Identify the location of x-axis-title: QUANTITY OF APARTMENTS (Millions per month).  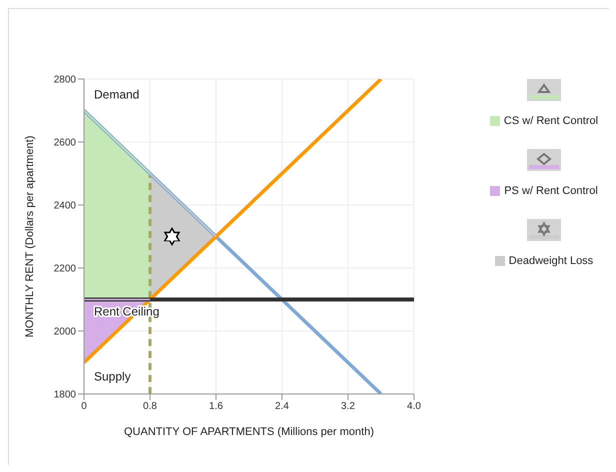
(249, 432).